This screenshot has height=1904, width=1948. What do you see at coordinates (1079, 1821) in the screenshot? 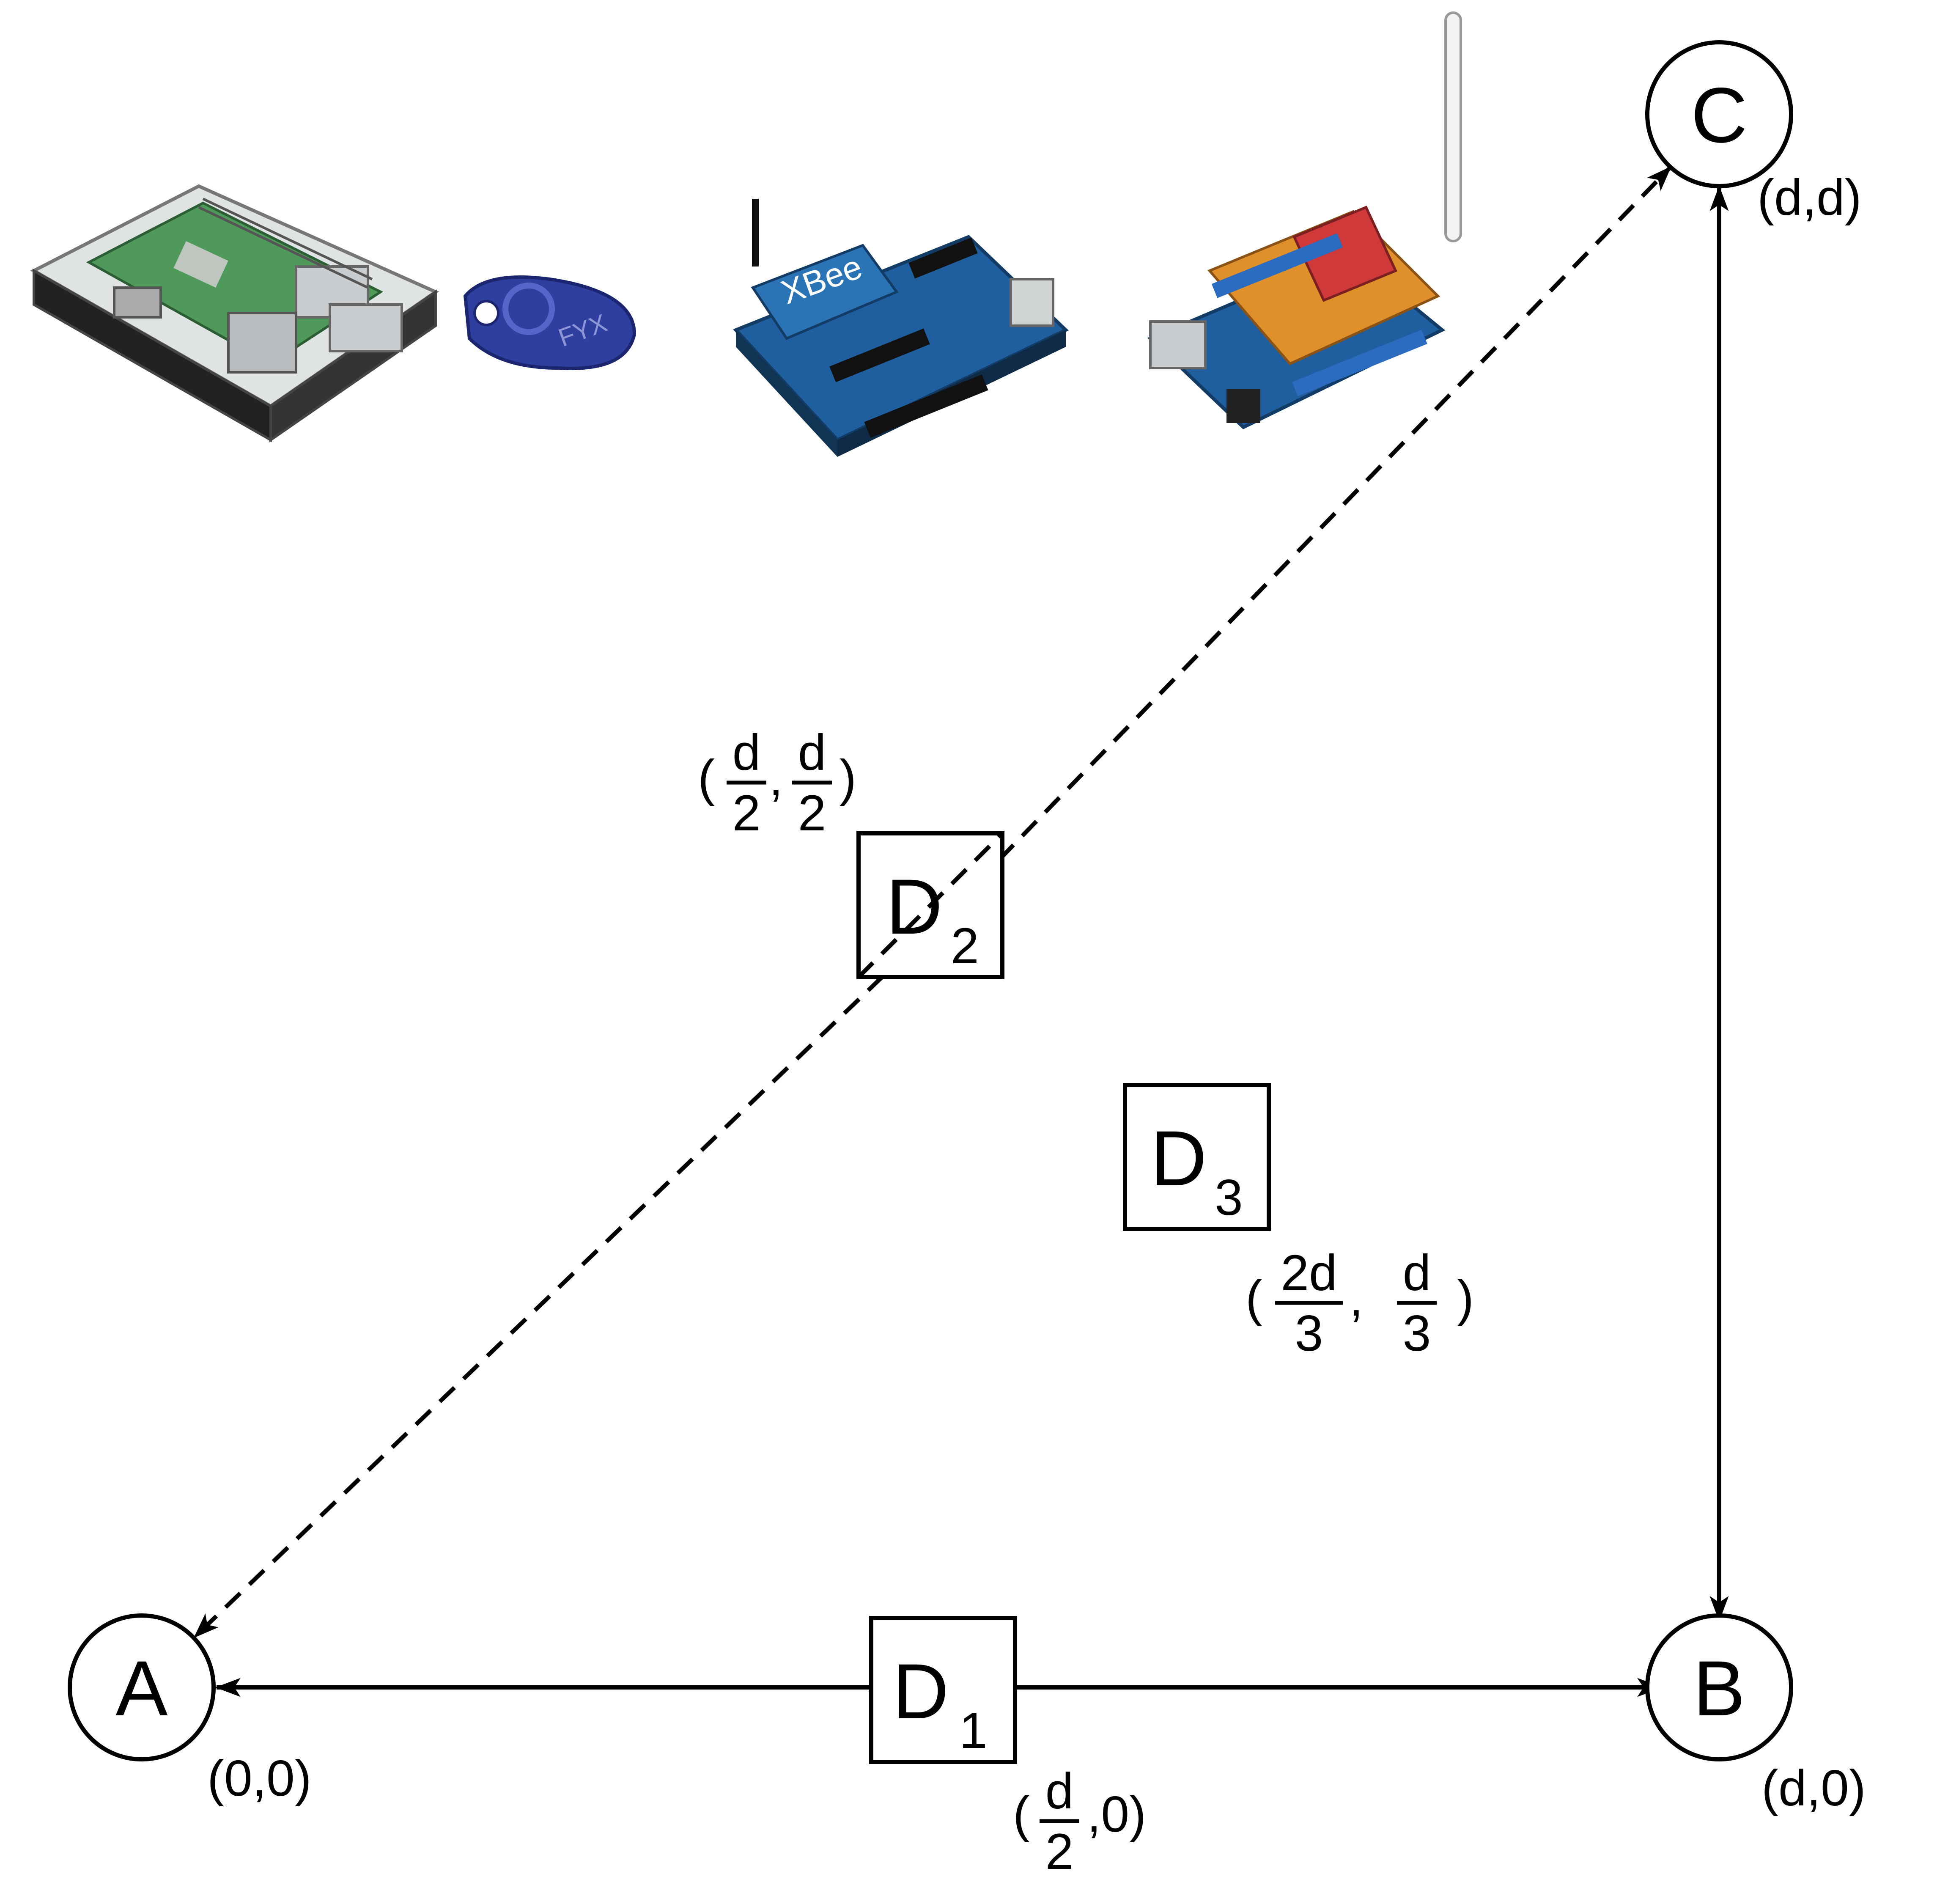
I see `device-d1-coord: ( d 2 ,0)` at bounding box center [1079, 1821].